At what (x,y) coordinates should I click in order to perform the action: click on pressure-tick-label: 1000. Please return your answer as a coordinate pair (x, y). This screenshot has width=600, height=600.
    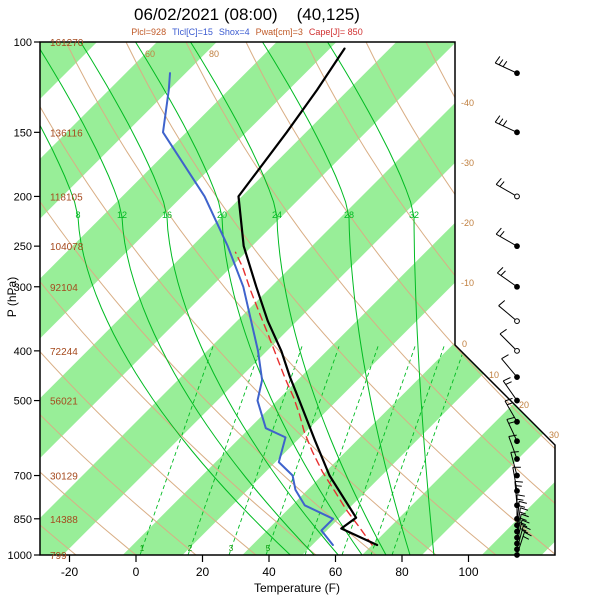
    Looking at the image, I should click on (20, 556).